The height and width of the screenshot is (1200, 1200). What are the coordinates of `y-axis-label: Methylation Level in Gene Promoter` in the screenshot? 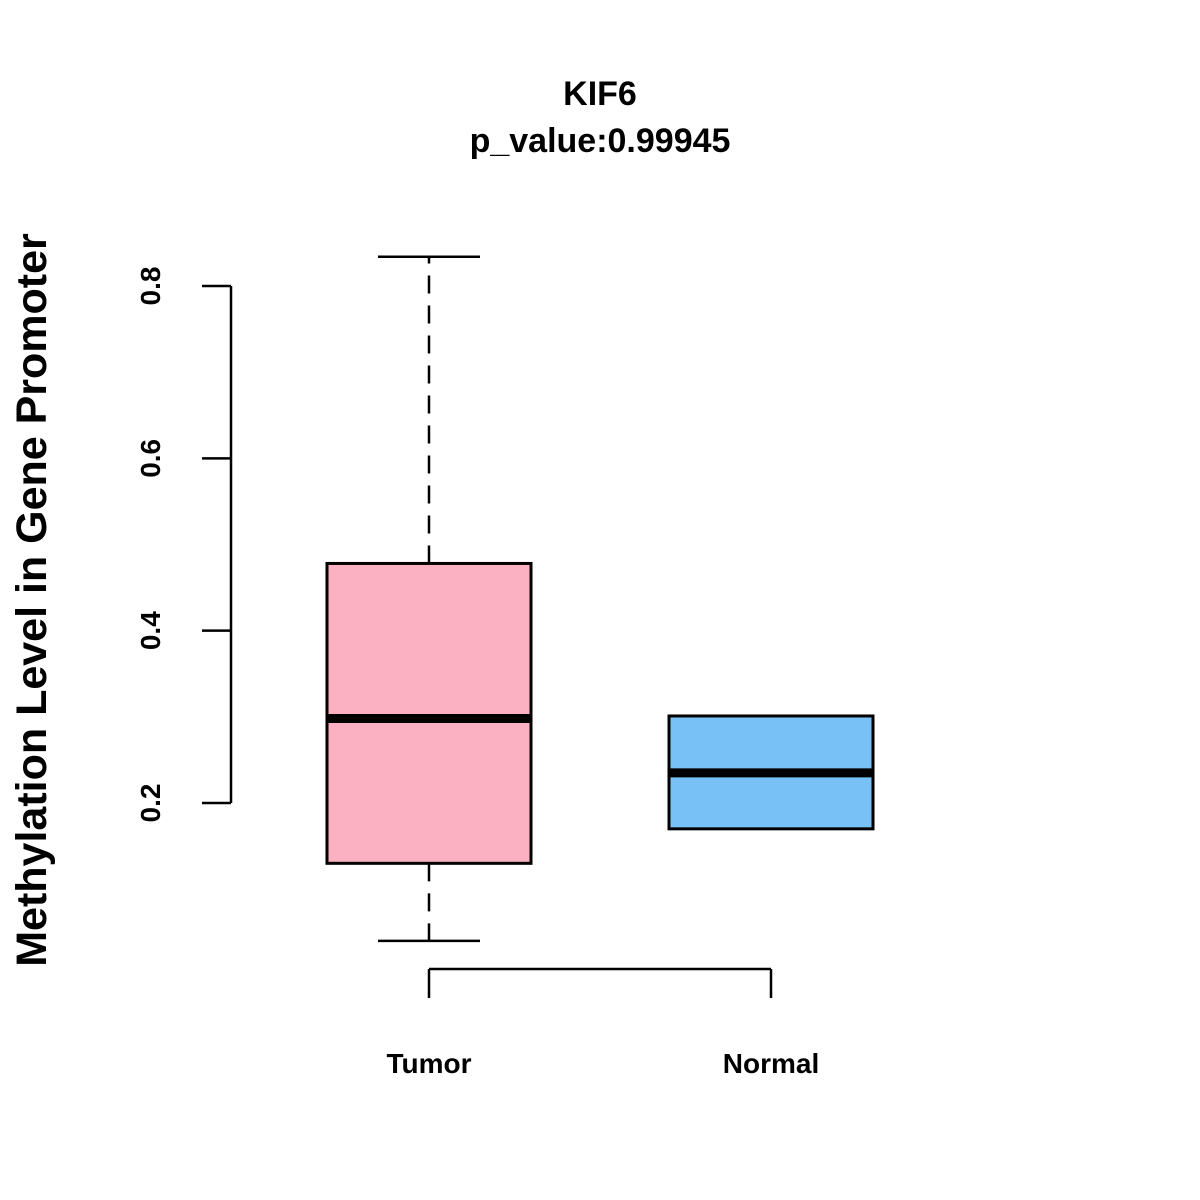 It's located at (32, 600).